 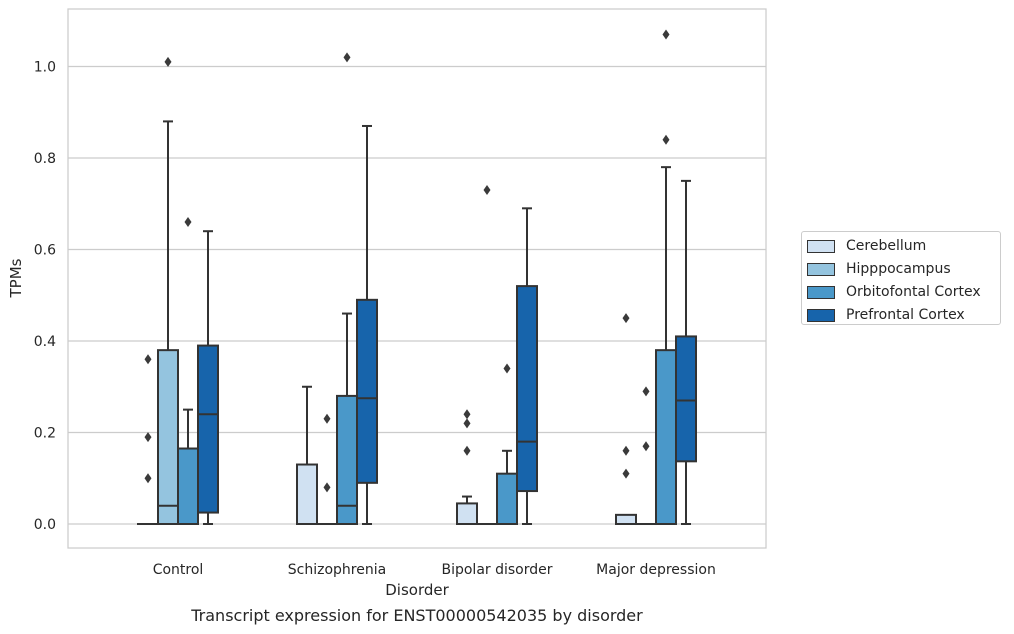 What do you see at coordinates (45, 434) in the screenshot?
I see `y-tick-label: 0.2` at bounding box center [45, 434].